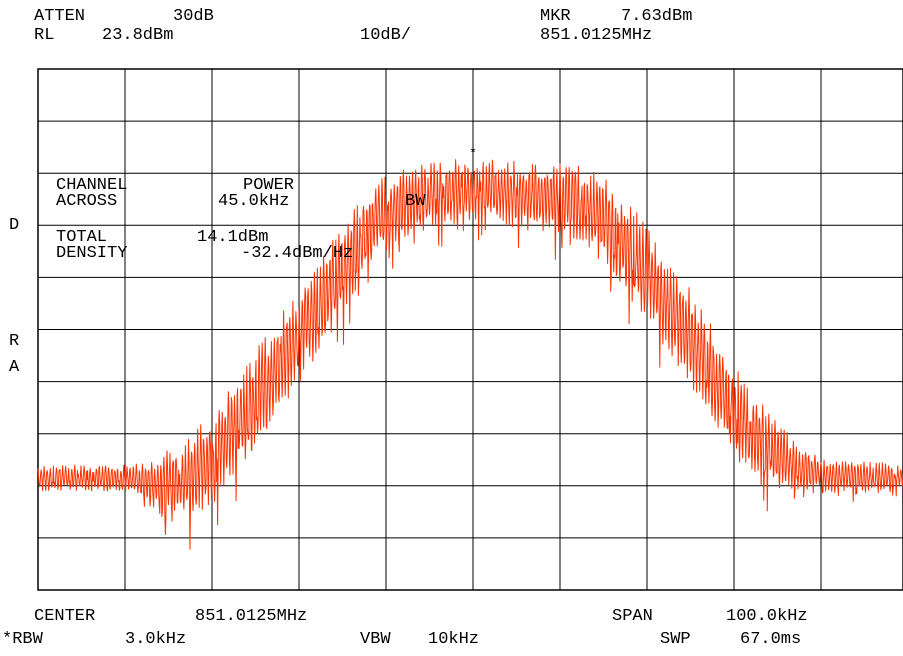 This screenshot has height=656, width=903. Describe the element at coordinates (375, 639) in the screenshot. I see `vbw-label: VBW` at that location.